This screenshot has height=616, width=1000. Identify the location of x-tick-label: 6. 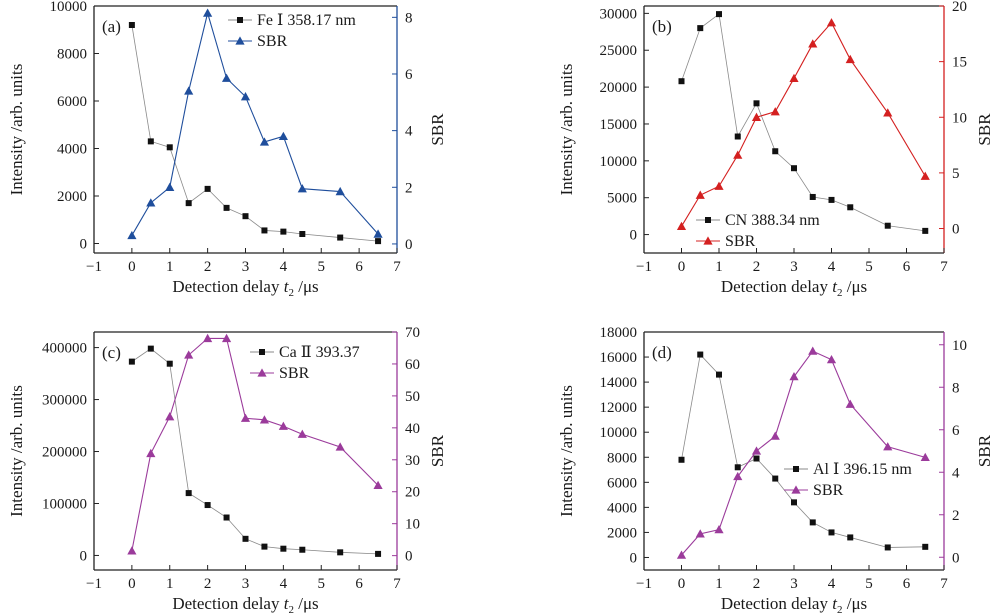
(907, 267).